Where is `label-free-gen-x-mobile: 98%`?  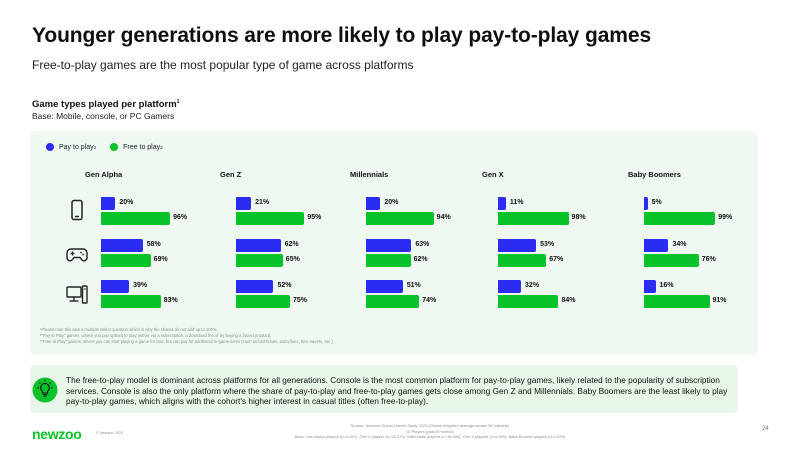
label-free-gen-x-mobile: 98% is located at coordinates (578, 217).